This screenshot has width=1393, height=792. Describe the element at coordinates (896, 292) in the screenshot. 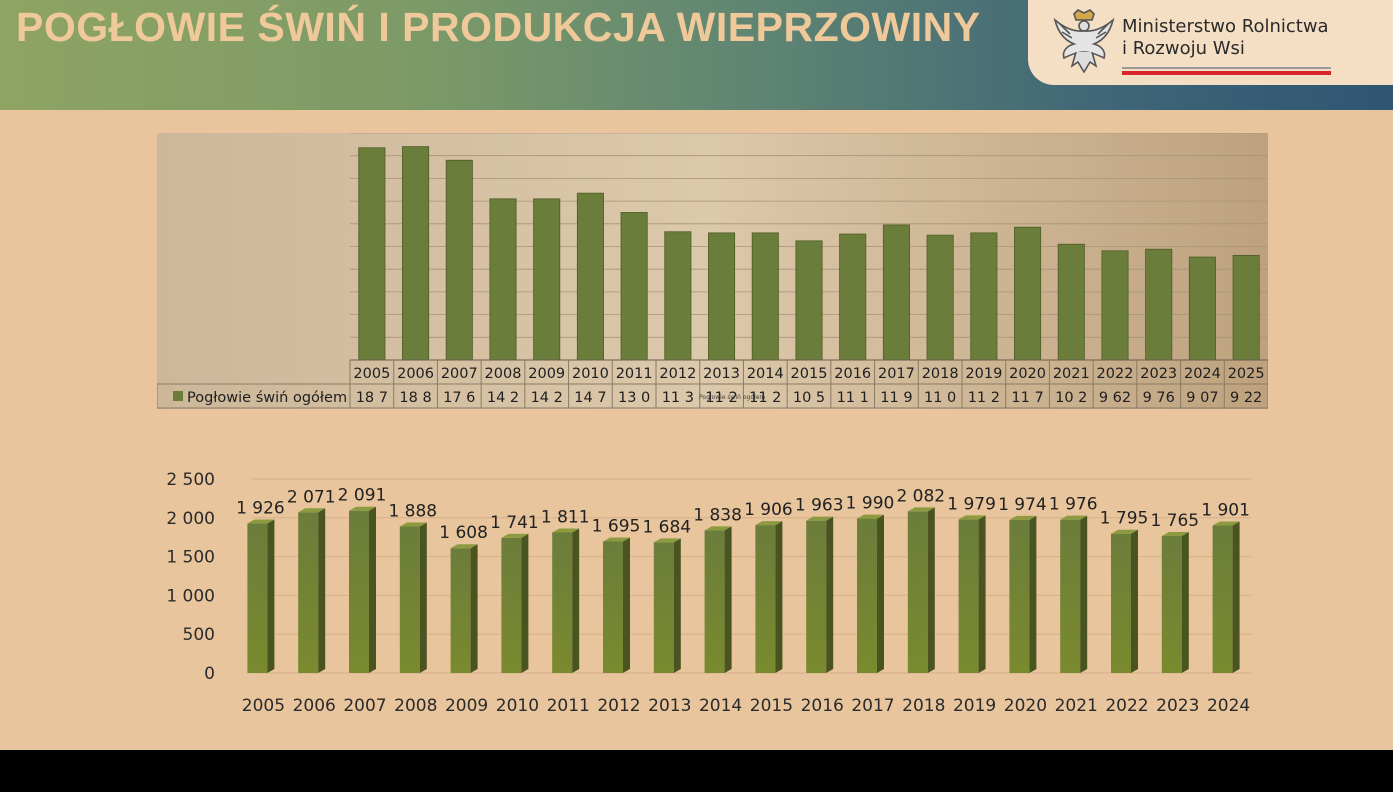

I see `chart1-bar-2017` at that location.